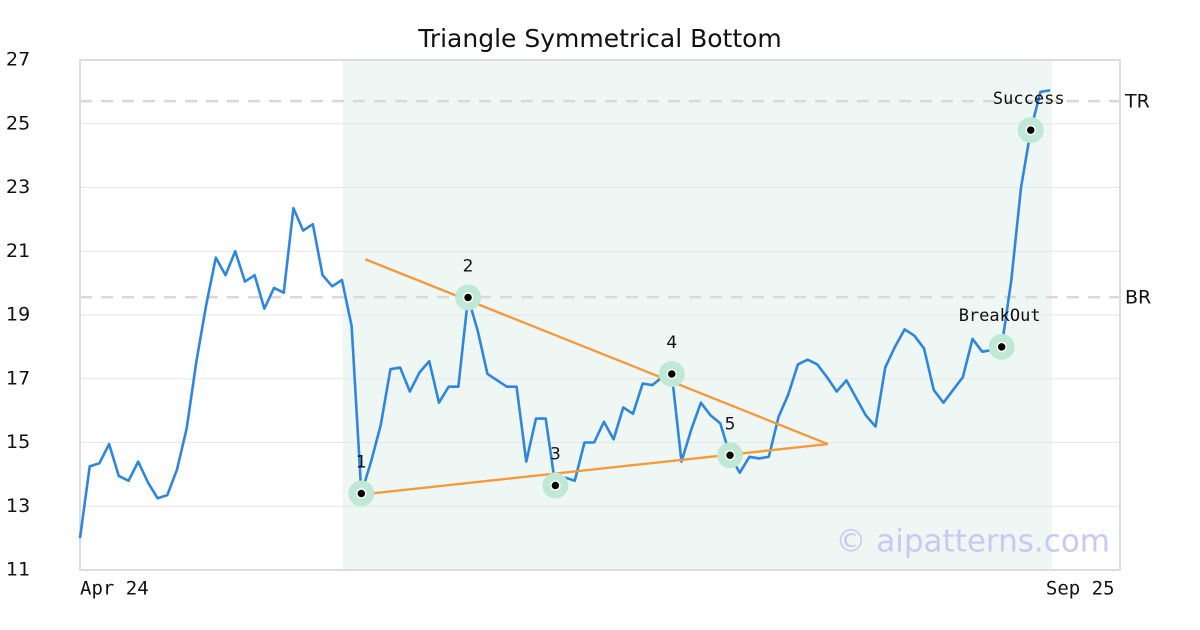  What do you see at coordinates (361, 463) in the screenshot?
I see `point-label: 1` at bounding box center [361, 463].